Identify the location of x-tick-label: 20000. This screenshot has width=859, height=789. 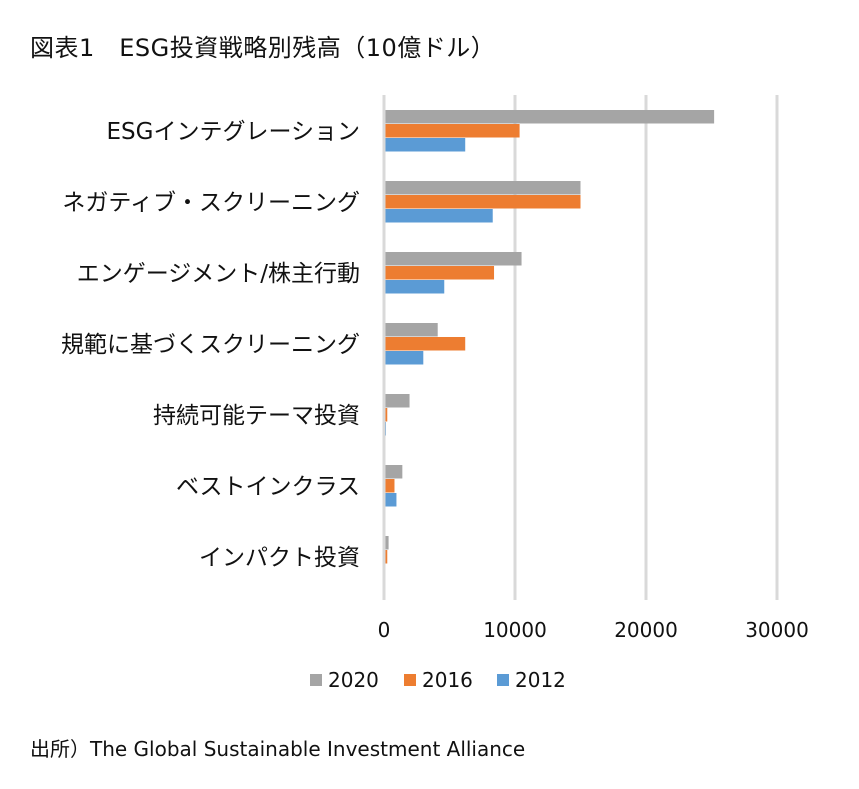
(646, 630).